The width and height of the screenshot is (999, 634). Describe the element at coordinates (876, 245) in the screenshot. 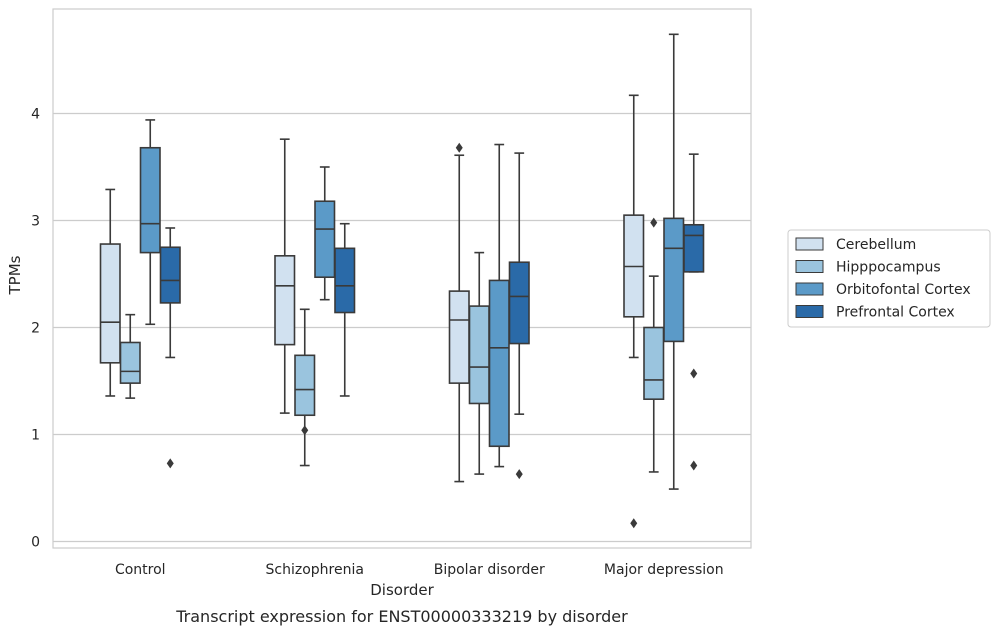

I see `legend-label: Cerebellum` at that location.